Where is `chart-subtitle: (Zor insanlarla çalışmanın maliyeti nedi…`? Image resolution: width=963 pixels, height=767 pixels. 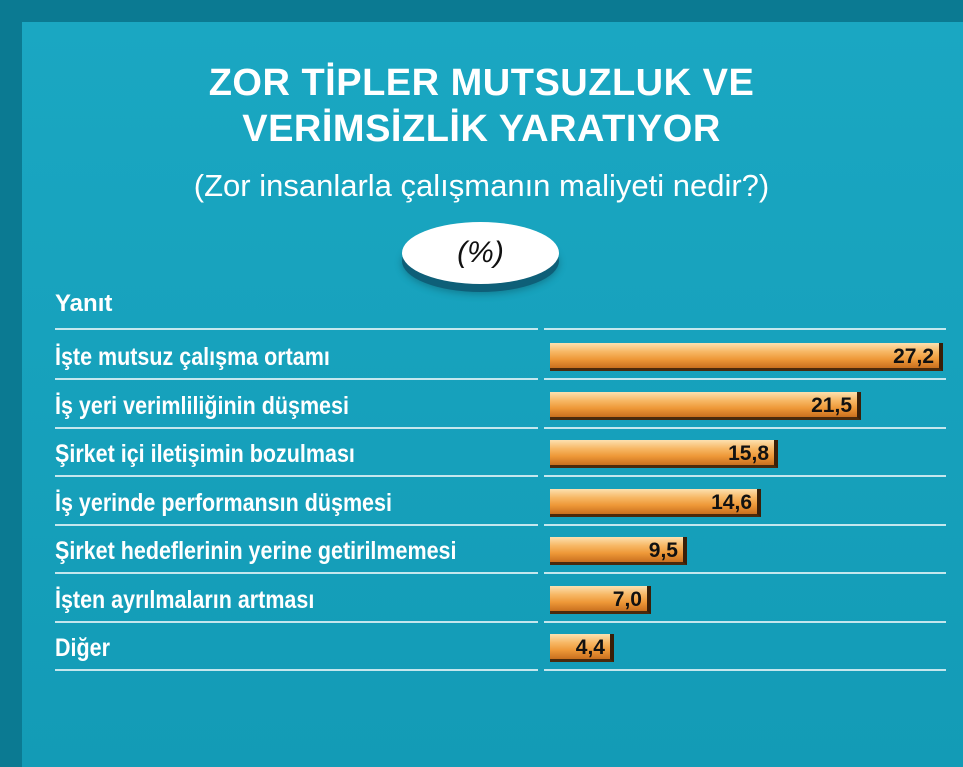
chart-subtitle: (Zor insanlarla çalışmanın maliyeti nedi… is located at coordinates (481, 185).